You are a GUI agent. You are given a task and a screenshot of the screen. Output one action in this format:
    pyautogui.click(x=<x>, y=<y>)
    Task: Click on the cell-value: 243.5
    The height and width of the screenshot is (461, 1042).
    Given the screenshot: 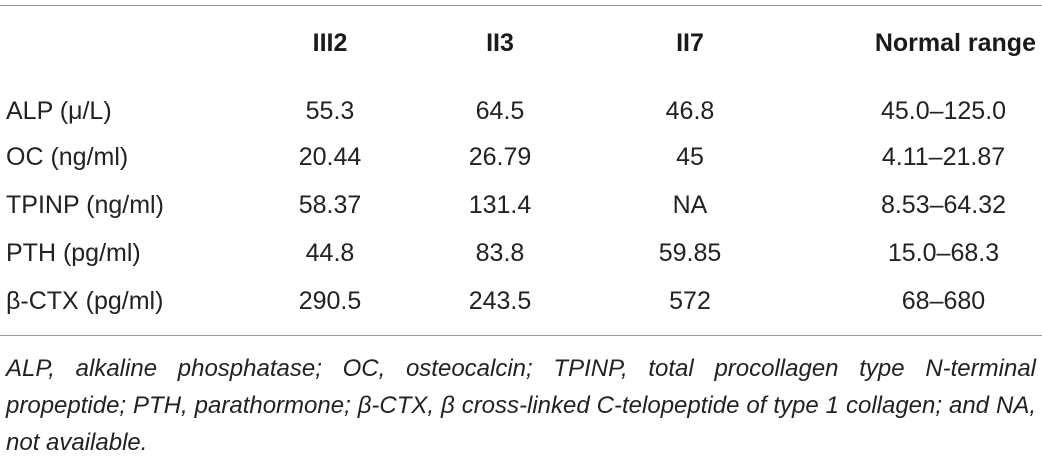 What is the action you would take?
    pyautogui.click(x=500, y=300)
    